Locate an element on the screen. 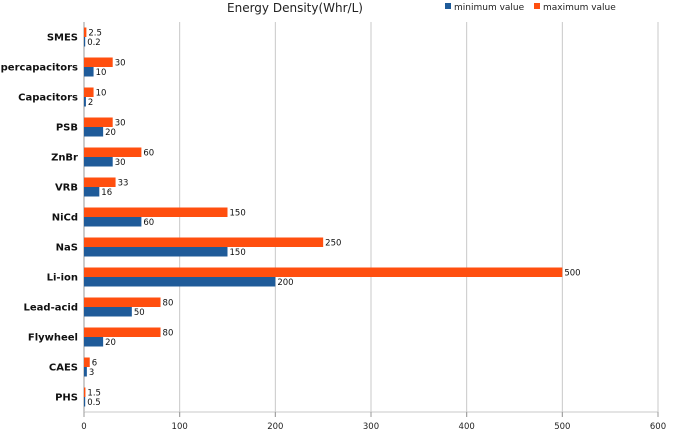  x-tick-label-100: 100 is located at coordinates (180, 427).